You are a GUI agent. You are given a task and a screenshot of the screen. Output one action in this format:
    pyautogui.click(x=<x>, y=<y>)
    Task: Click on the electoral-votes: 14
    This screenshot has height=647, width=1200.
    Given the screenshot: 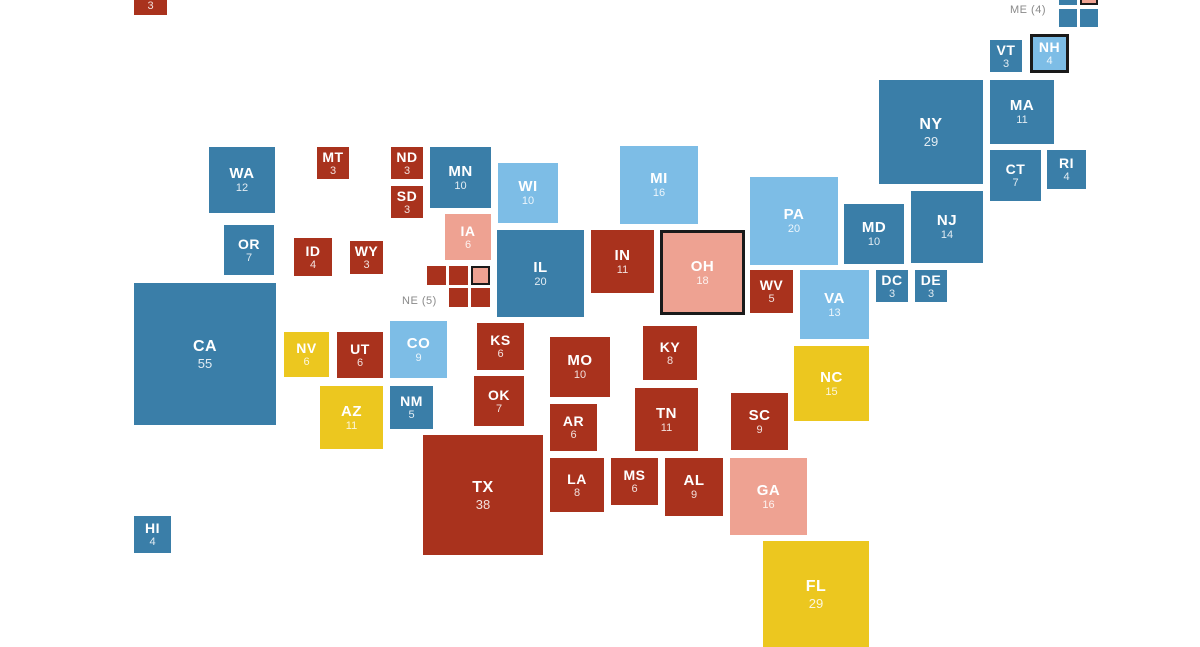 What is the action you would take?
    pyautogui.click(x=947, y=235)
    